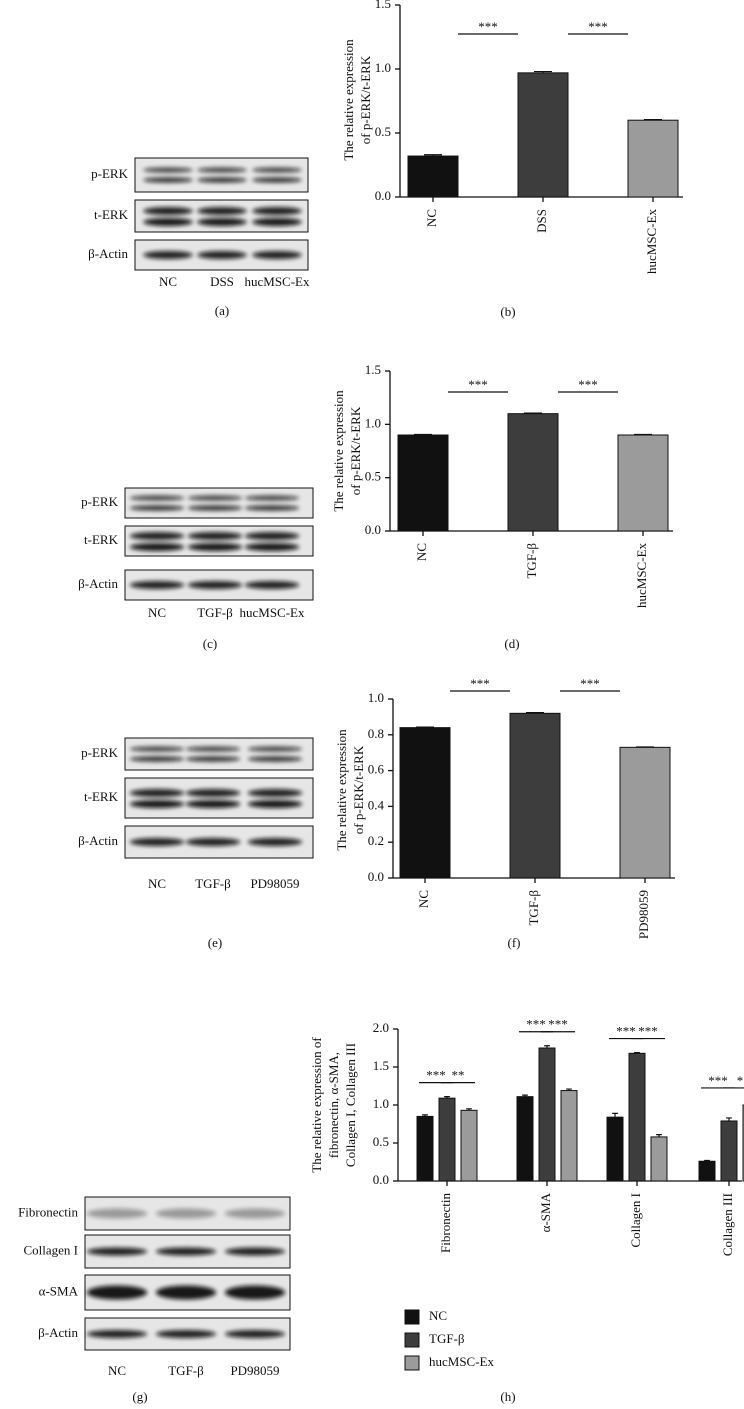  What do you see at coordinates (514, 942) in the screenshot?
I see `panel-label: (f)` at bounding box center [514, 942].